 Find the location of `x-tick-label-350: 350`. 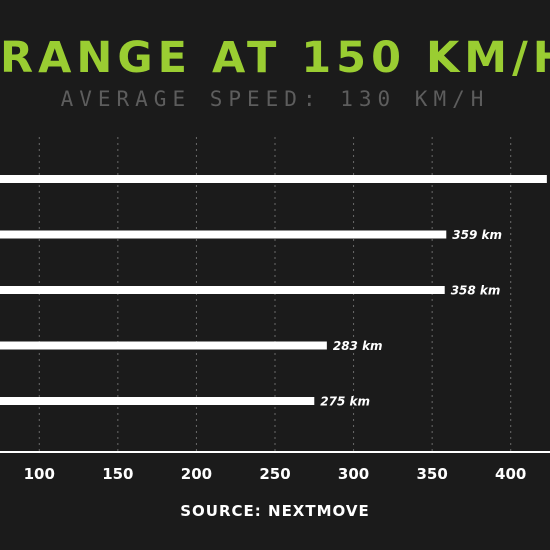

x-tick-label-350: 350 is located at coordinates (431, 474).